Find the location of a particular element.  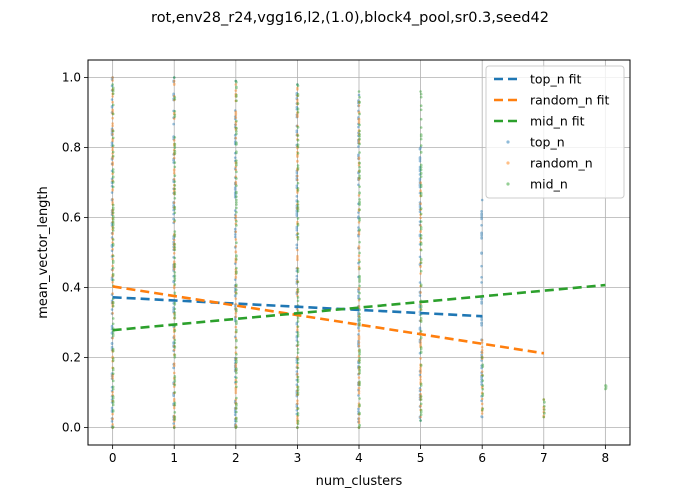

y-axis-ticks: 0.00.20.40.60.81.0 is located at coordinates (75, 253).